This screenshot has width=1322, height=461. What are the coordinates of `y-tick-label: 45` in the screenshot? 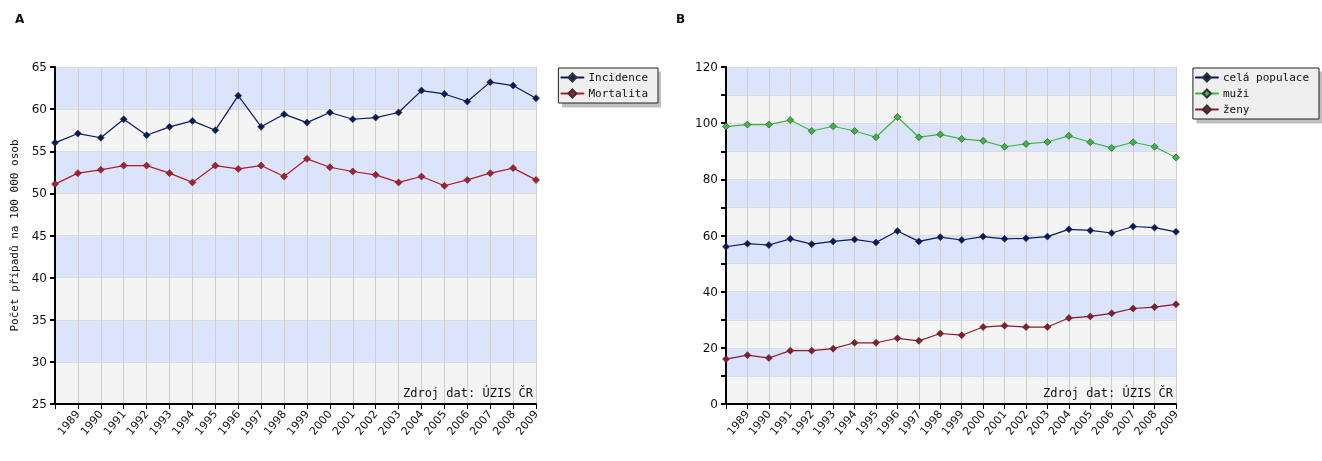 It's located at (39, 235).